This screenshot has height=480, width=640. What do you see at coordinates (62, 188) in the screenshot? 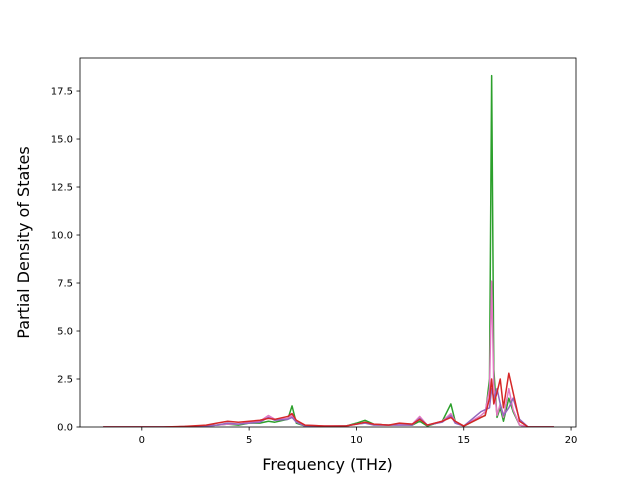
I see `y-tick-label: 12.5` at bounding box center [62, 188].